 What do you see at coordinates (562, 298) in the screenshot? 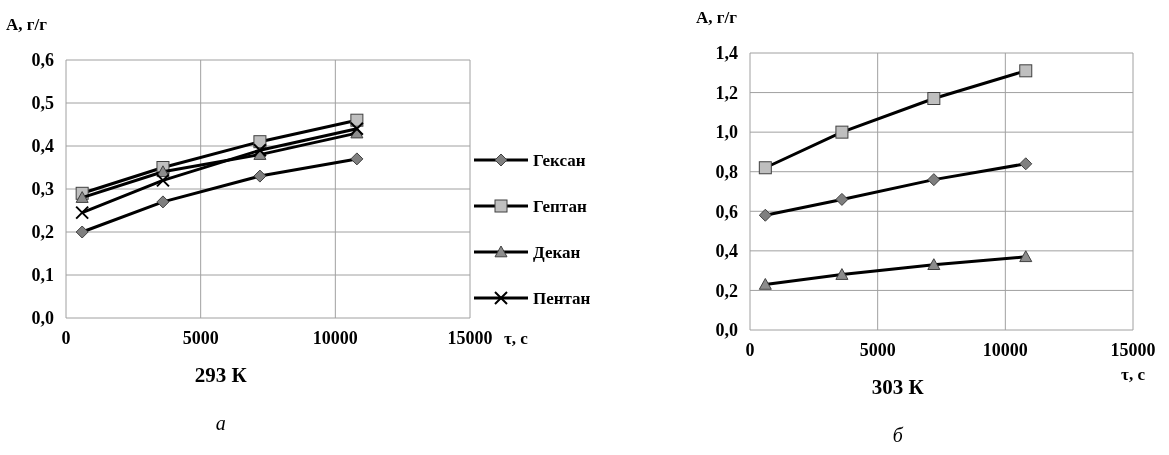
I see `legend-label: Пентан` at bounding box center [562, 298].